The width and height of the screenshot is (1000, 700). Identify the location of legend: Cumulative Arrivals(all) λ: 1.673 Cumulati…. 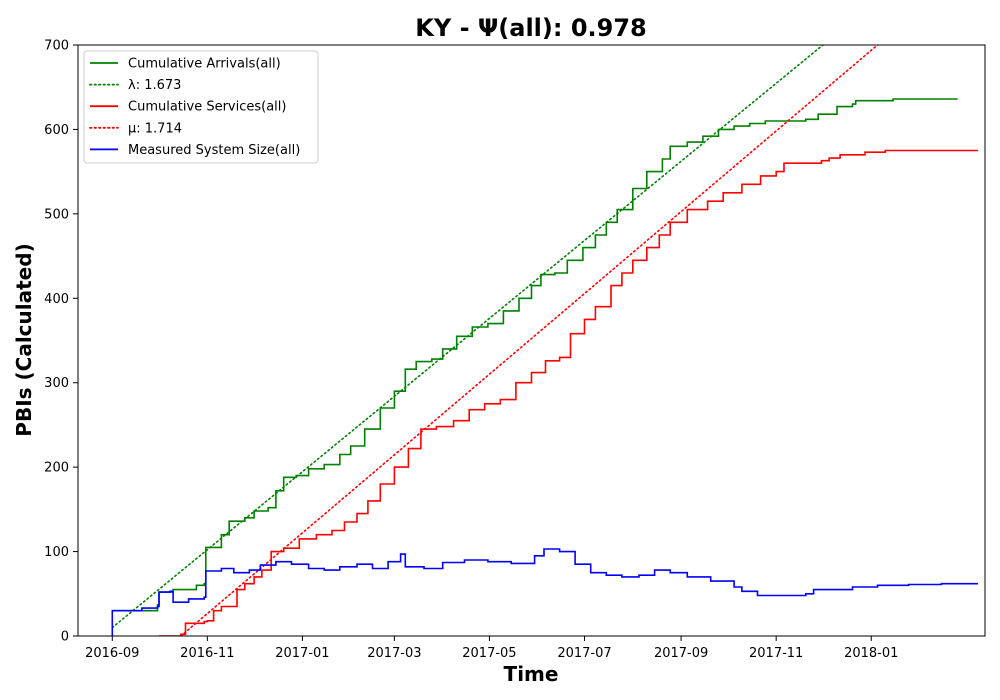
(201, 107).